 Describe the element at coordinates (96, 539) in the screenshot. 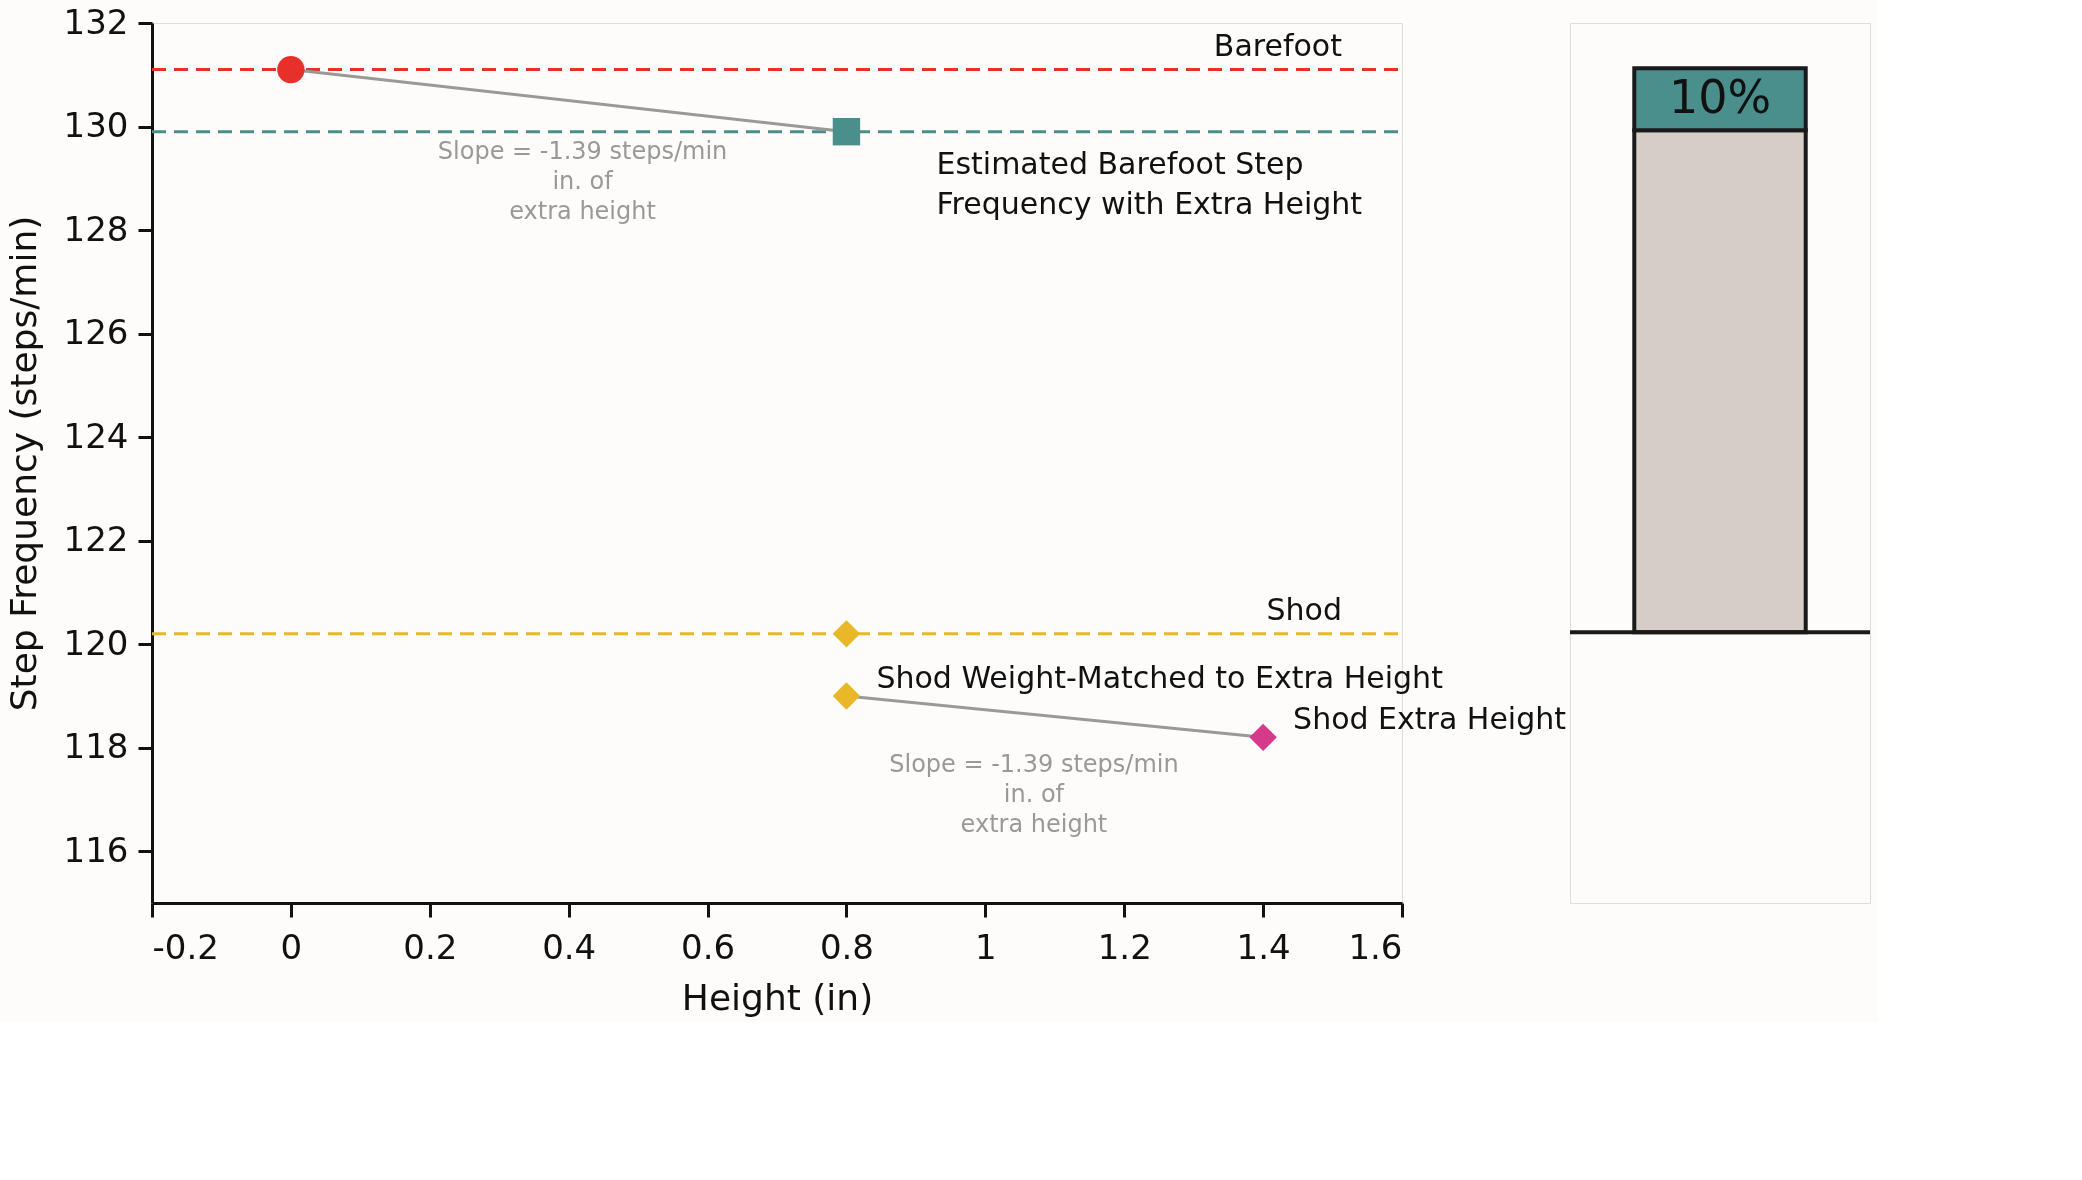

I see `y-tick-label: 122` at that location.